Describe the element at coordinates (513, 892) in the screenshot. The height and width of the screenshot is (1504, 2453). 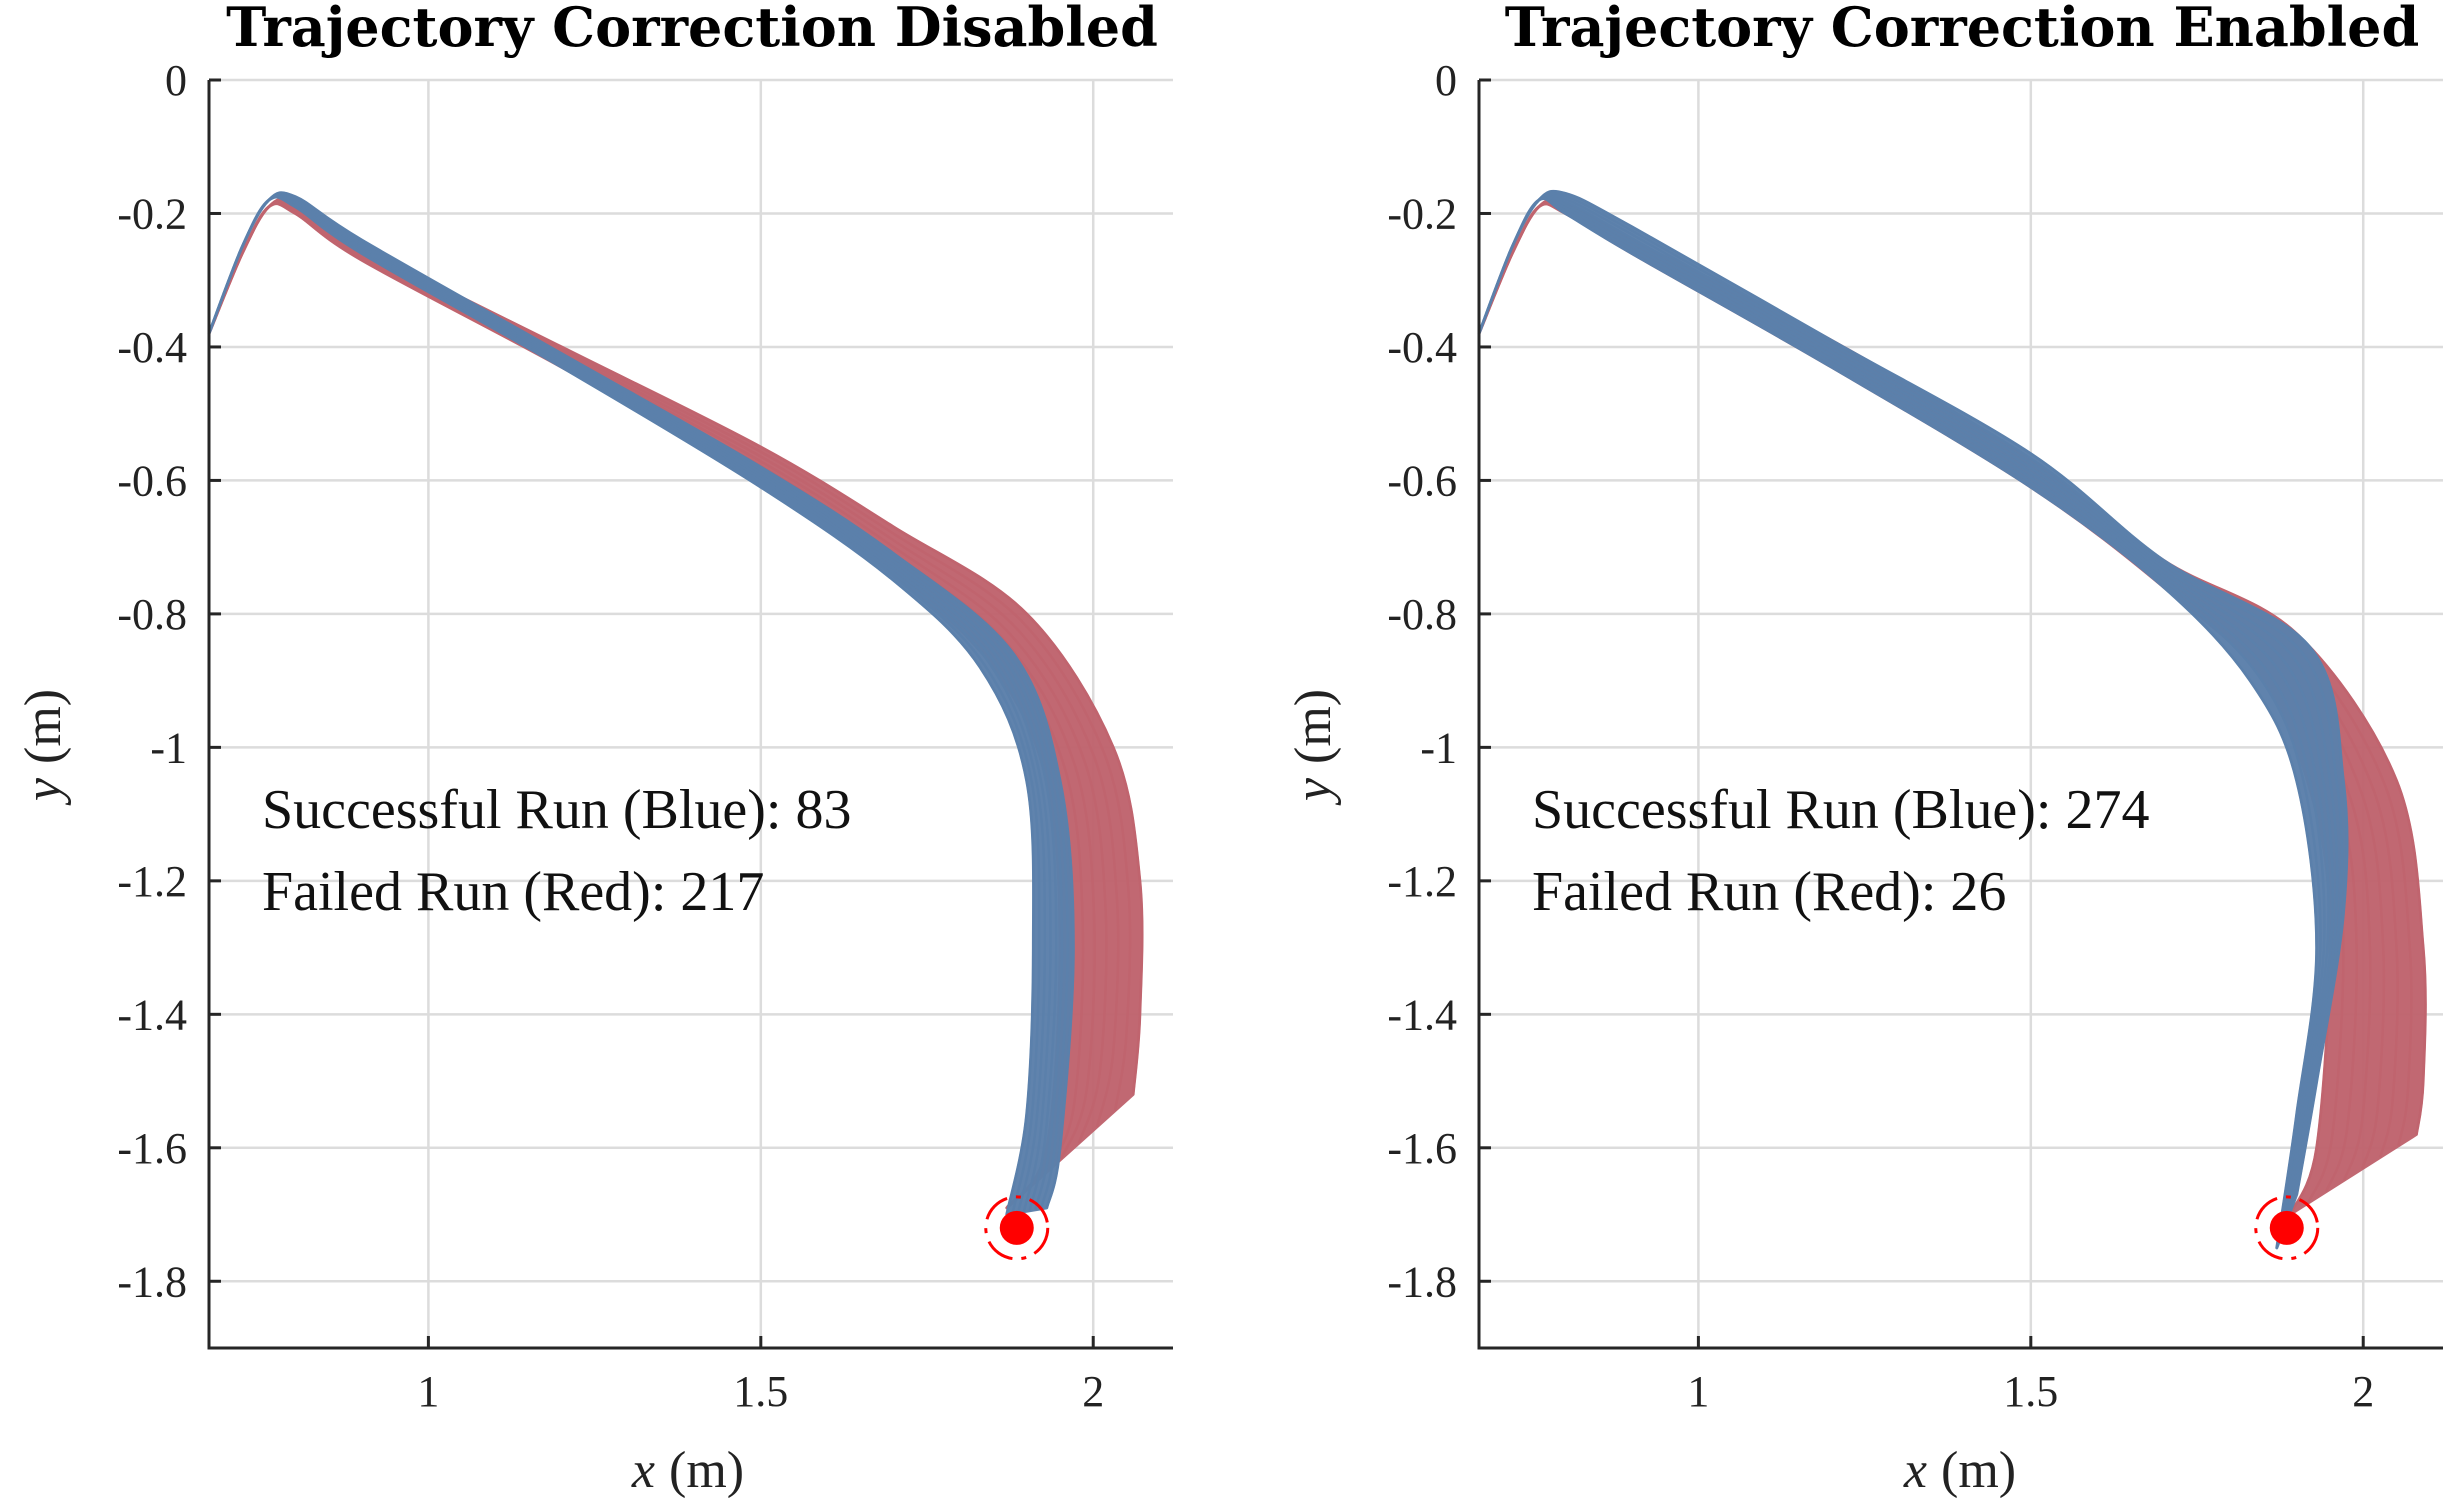
I see `annotation-failed-runs: Failed Run (Red): 217` at that location.